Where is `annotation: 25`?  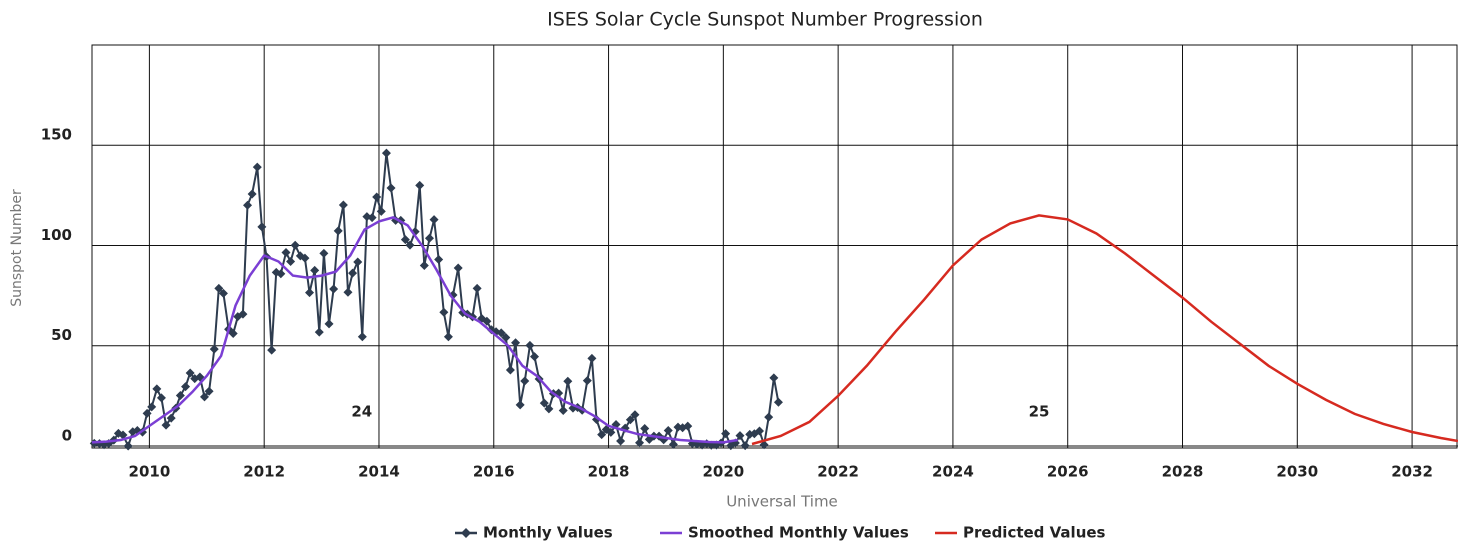 annotation: 25 is located at coordinates (1039, 411).